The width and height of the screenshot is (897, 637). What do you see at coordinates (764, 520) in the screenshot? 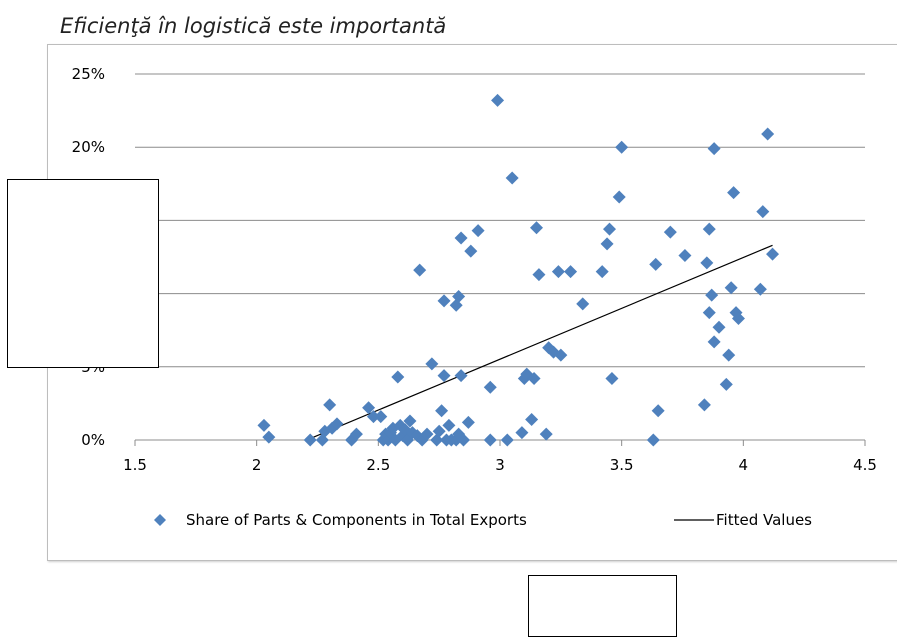
I see `legend-label-fitted: Fitted Values` at bounding box center [764, 520].